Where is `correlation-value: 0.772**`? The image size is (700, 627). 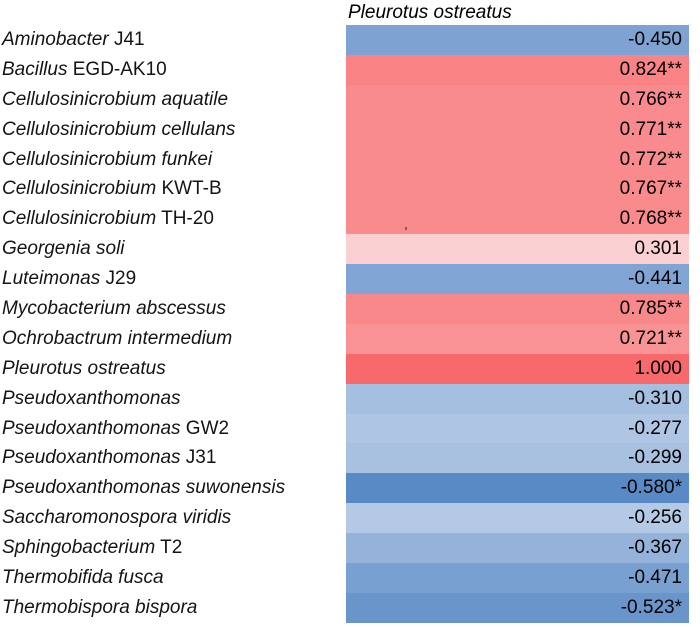
correlation-value: 0.772** is located at coordinates (650, 159).